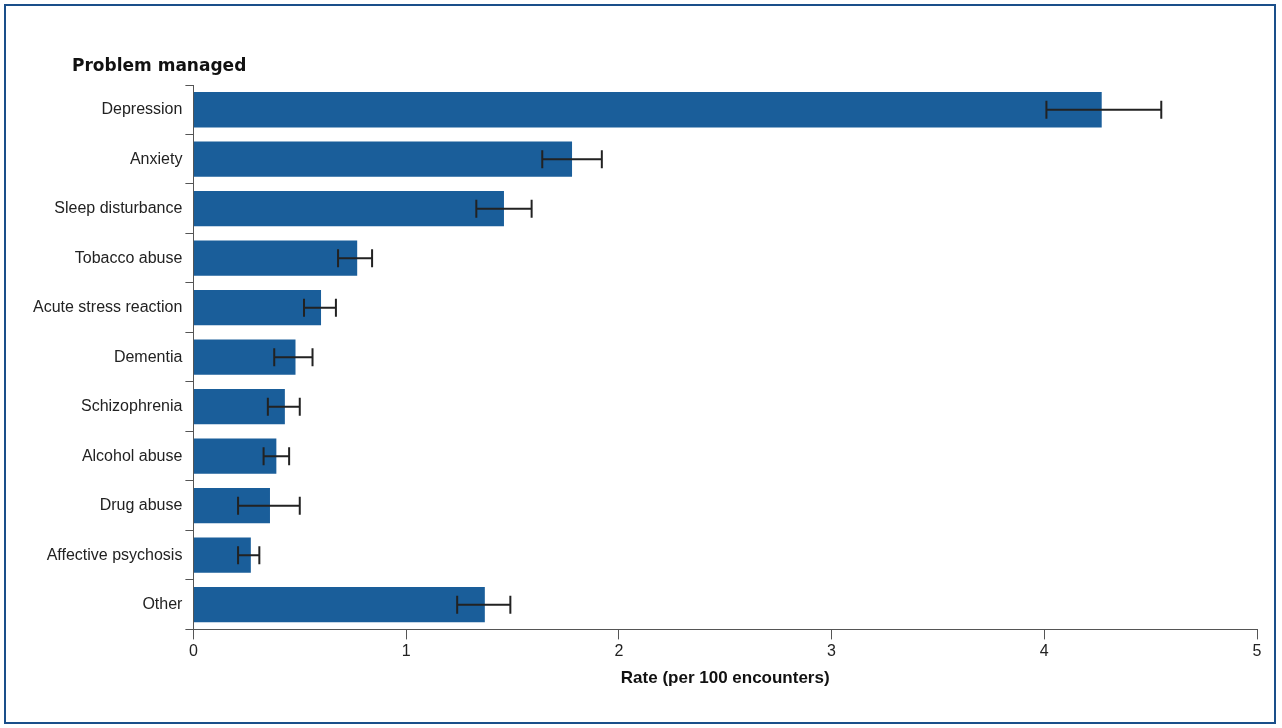 The image size is (1282, 728). What do you see at coordinates (132, 455) in the screenshot?
I see `y-tick-label: Alcohol abuse` at bounding box center [132, 455].